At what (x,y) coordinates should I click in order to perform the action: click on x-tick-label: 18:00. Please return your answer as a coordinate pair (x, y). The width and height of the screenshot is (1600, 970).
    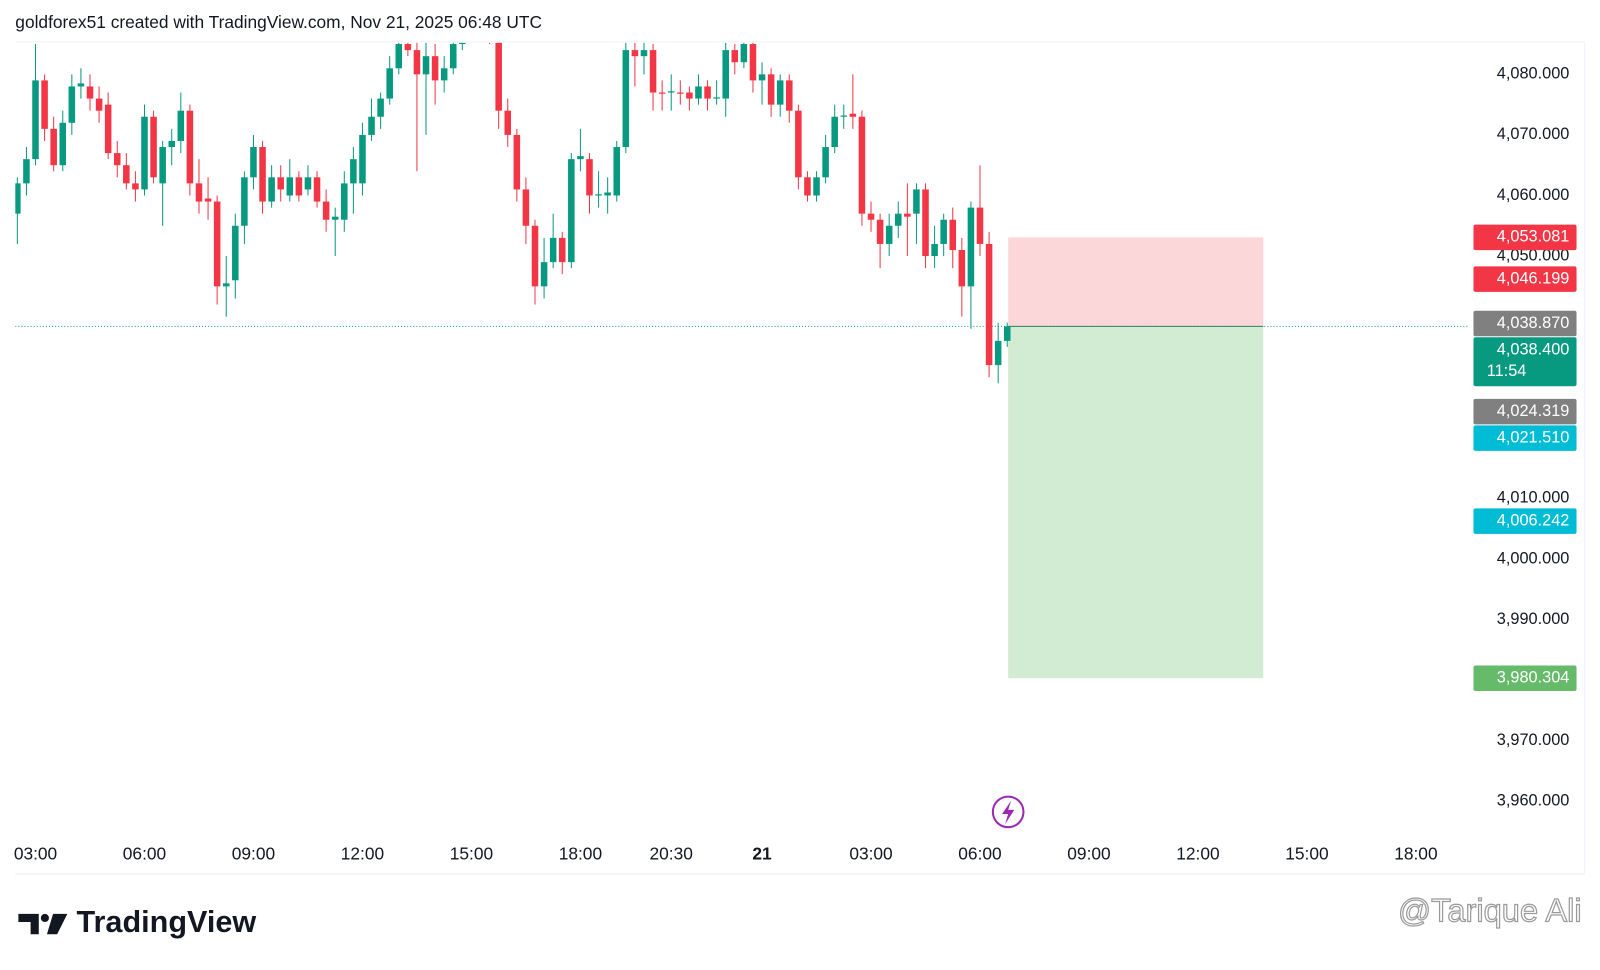
    Looking at the image, I should click on (1415, 853).